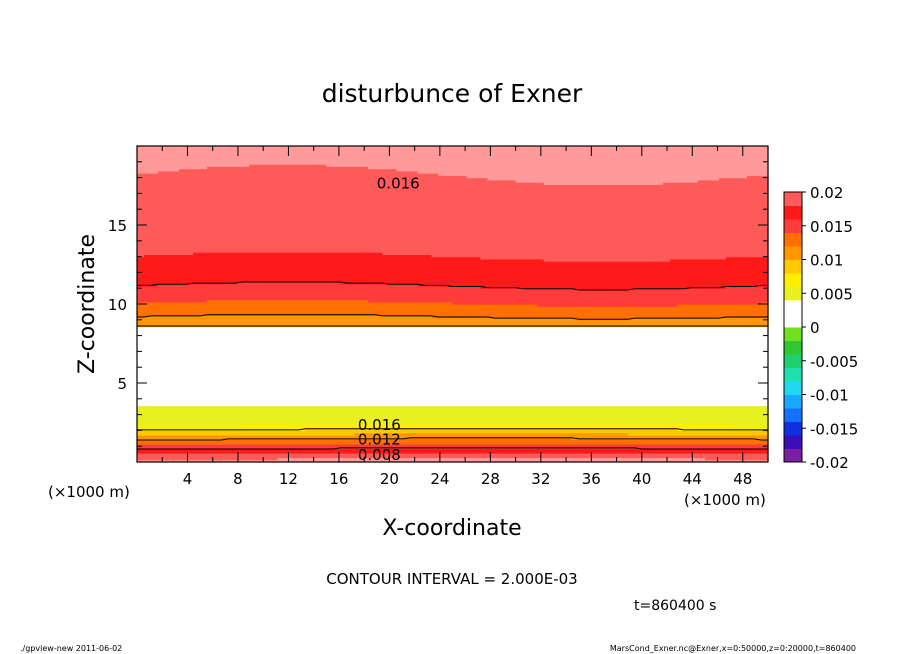  What do you see at coordinates (834, 429) in the screenshot?
I see `colorbar-tick-label: -0.015` at bounding box center [834, 429].